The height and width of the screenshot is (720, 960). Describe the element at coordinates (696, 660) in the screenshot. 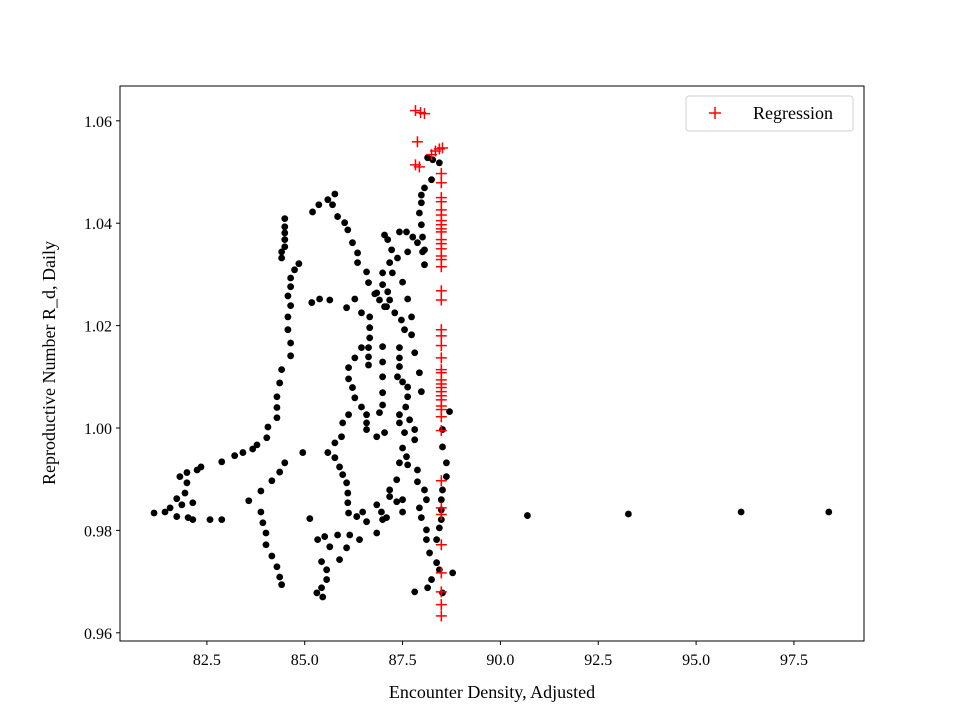

I see `x-tick-label: 95.0` at that location.